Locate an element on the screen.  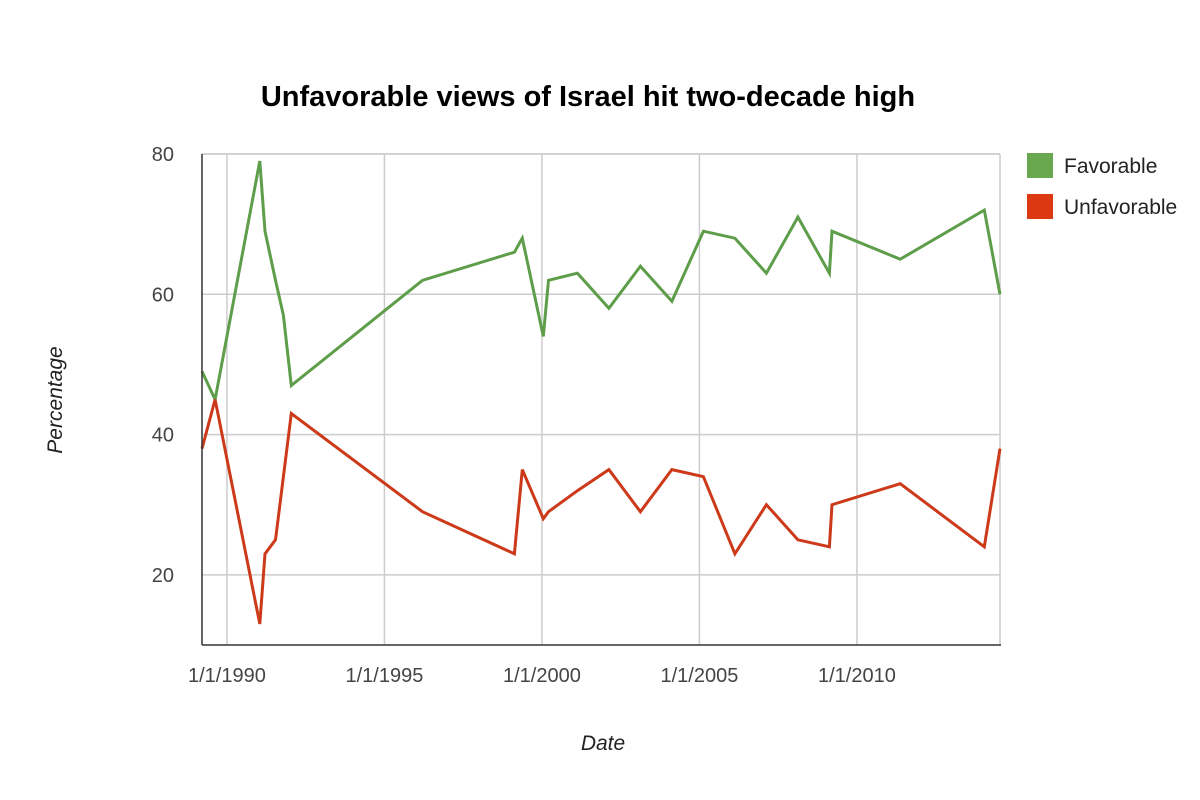
y-tick-label: 40 is located at coordinates (163, 436).